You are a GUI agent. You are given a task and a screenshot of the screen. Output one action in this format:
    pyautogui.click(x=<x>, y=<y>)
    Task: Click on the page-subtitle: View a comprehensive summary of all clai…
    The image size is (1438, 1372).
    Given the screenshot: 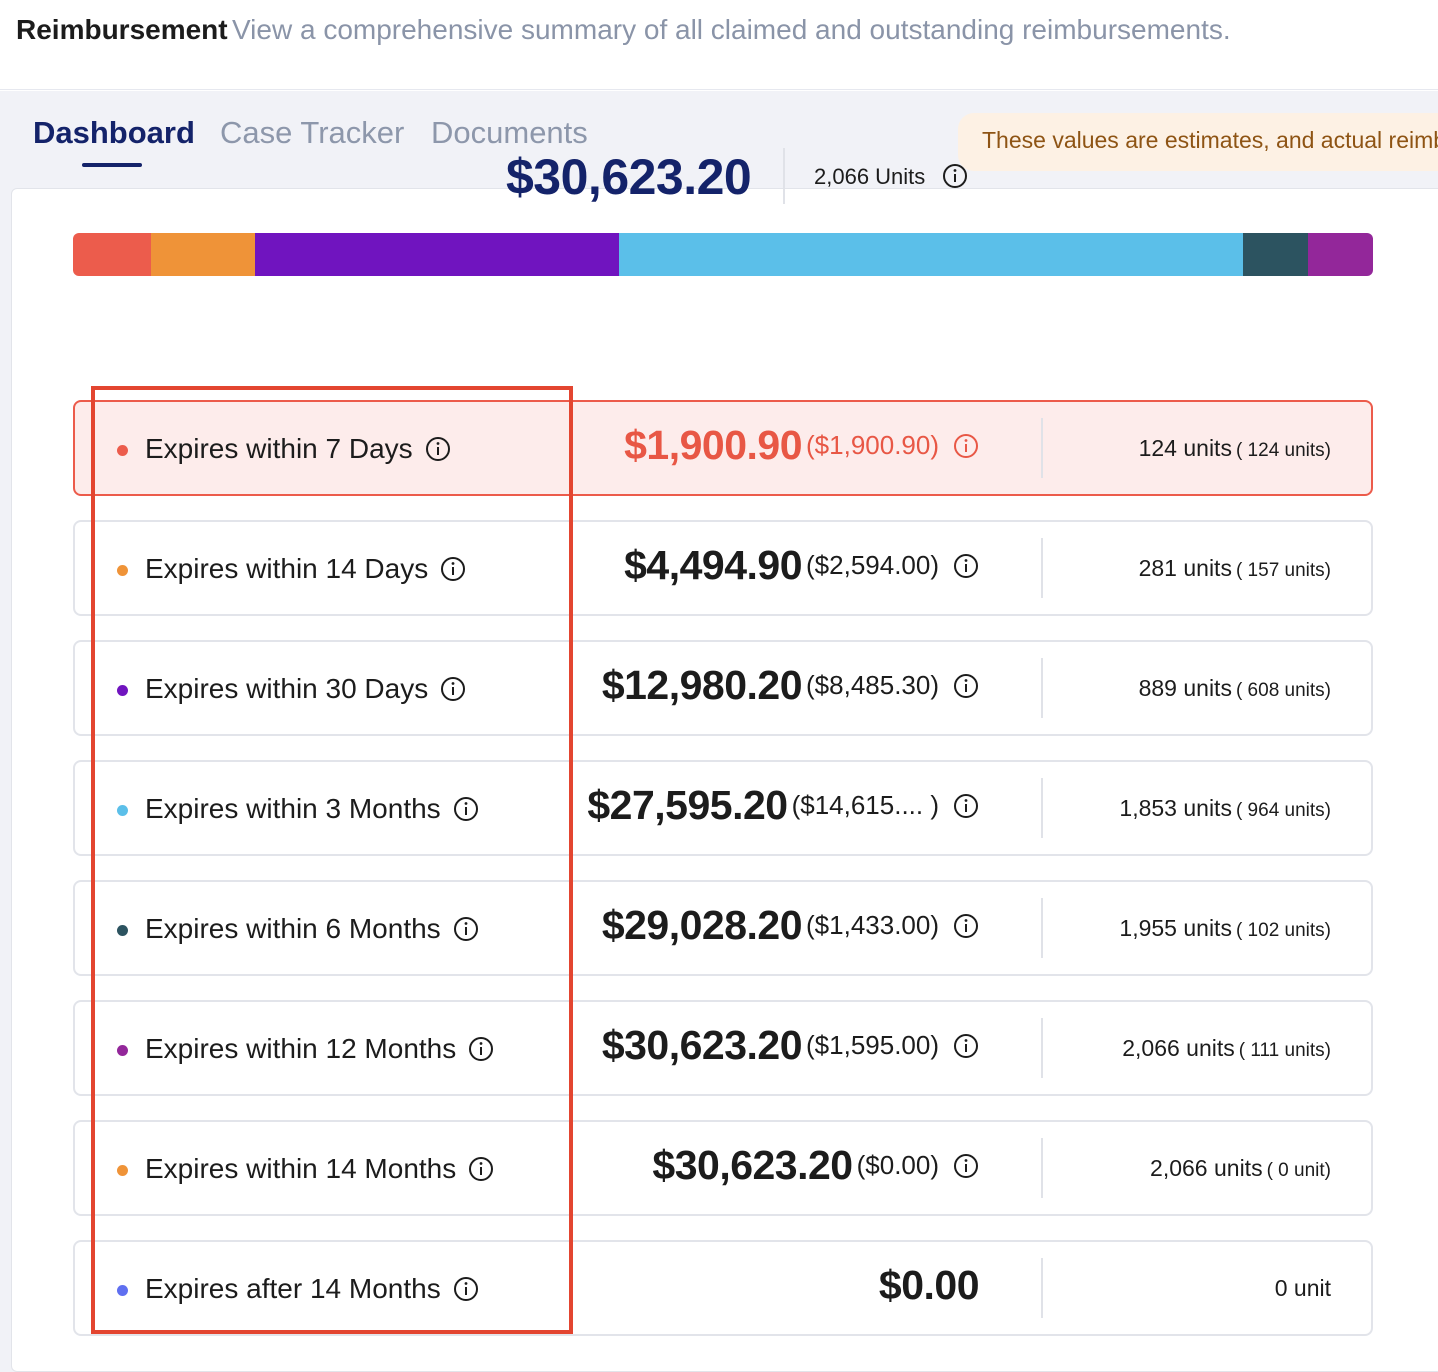 What is the action you would take?
    pyautogui.click(x=731, y=29)
    